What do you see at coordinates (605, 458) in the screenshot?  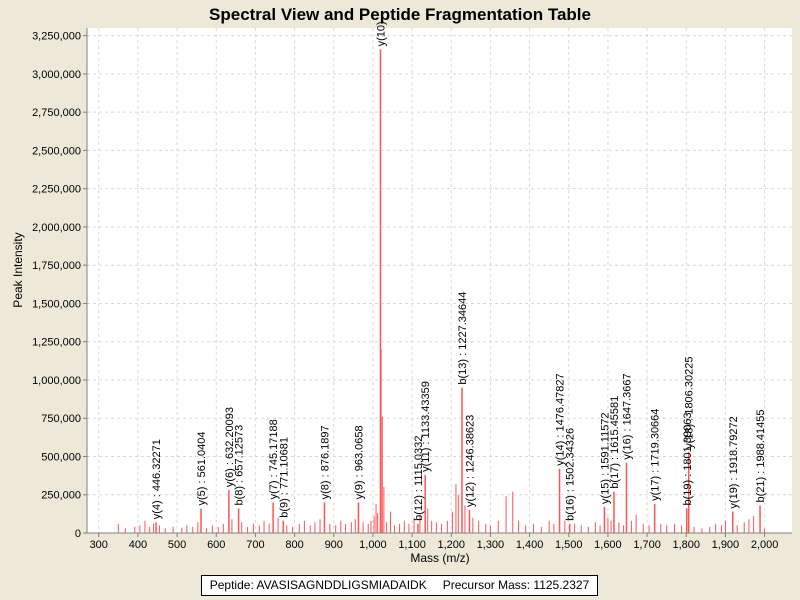 I see `ion-label: y(15) : 1591.11572` at bounding box center [605, 458].